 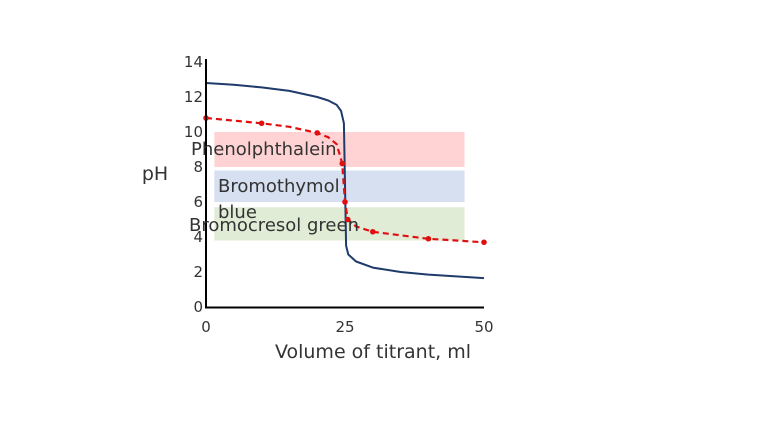 I want to click on y-tick-label: 0, so click(x=198, y=307).